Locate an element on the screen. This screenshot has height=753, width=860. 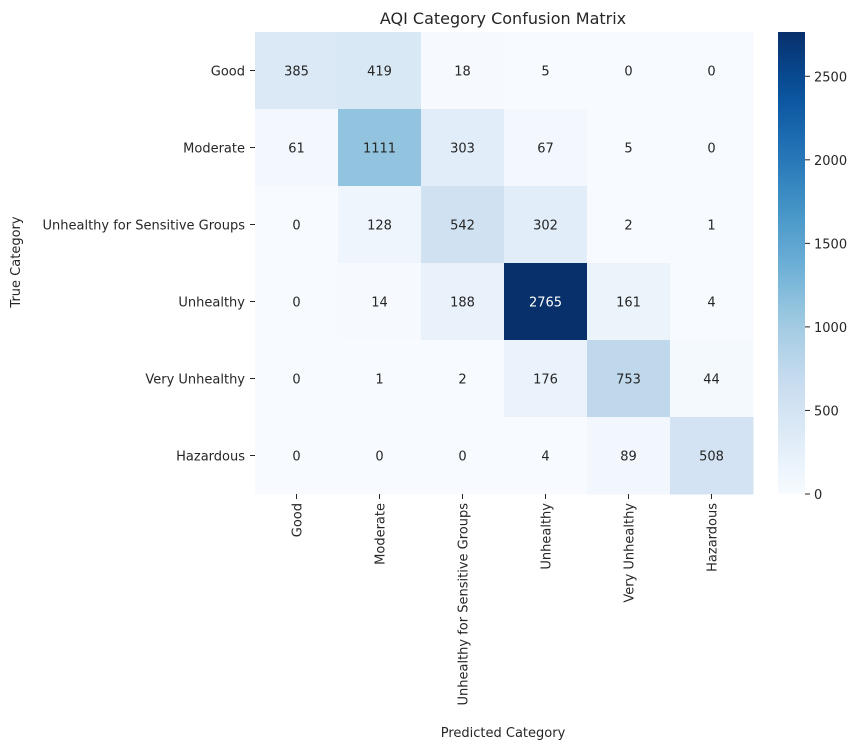
cell-value-label: 542 is located at coordinates (462, 226).